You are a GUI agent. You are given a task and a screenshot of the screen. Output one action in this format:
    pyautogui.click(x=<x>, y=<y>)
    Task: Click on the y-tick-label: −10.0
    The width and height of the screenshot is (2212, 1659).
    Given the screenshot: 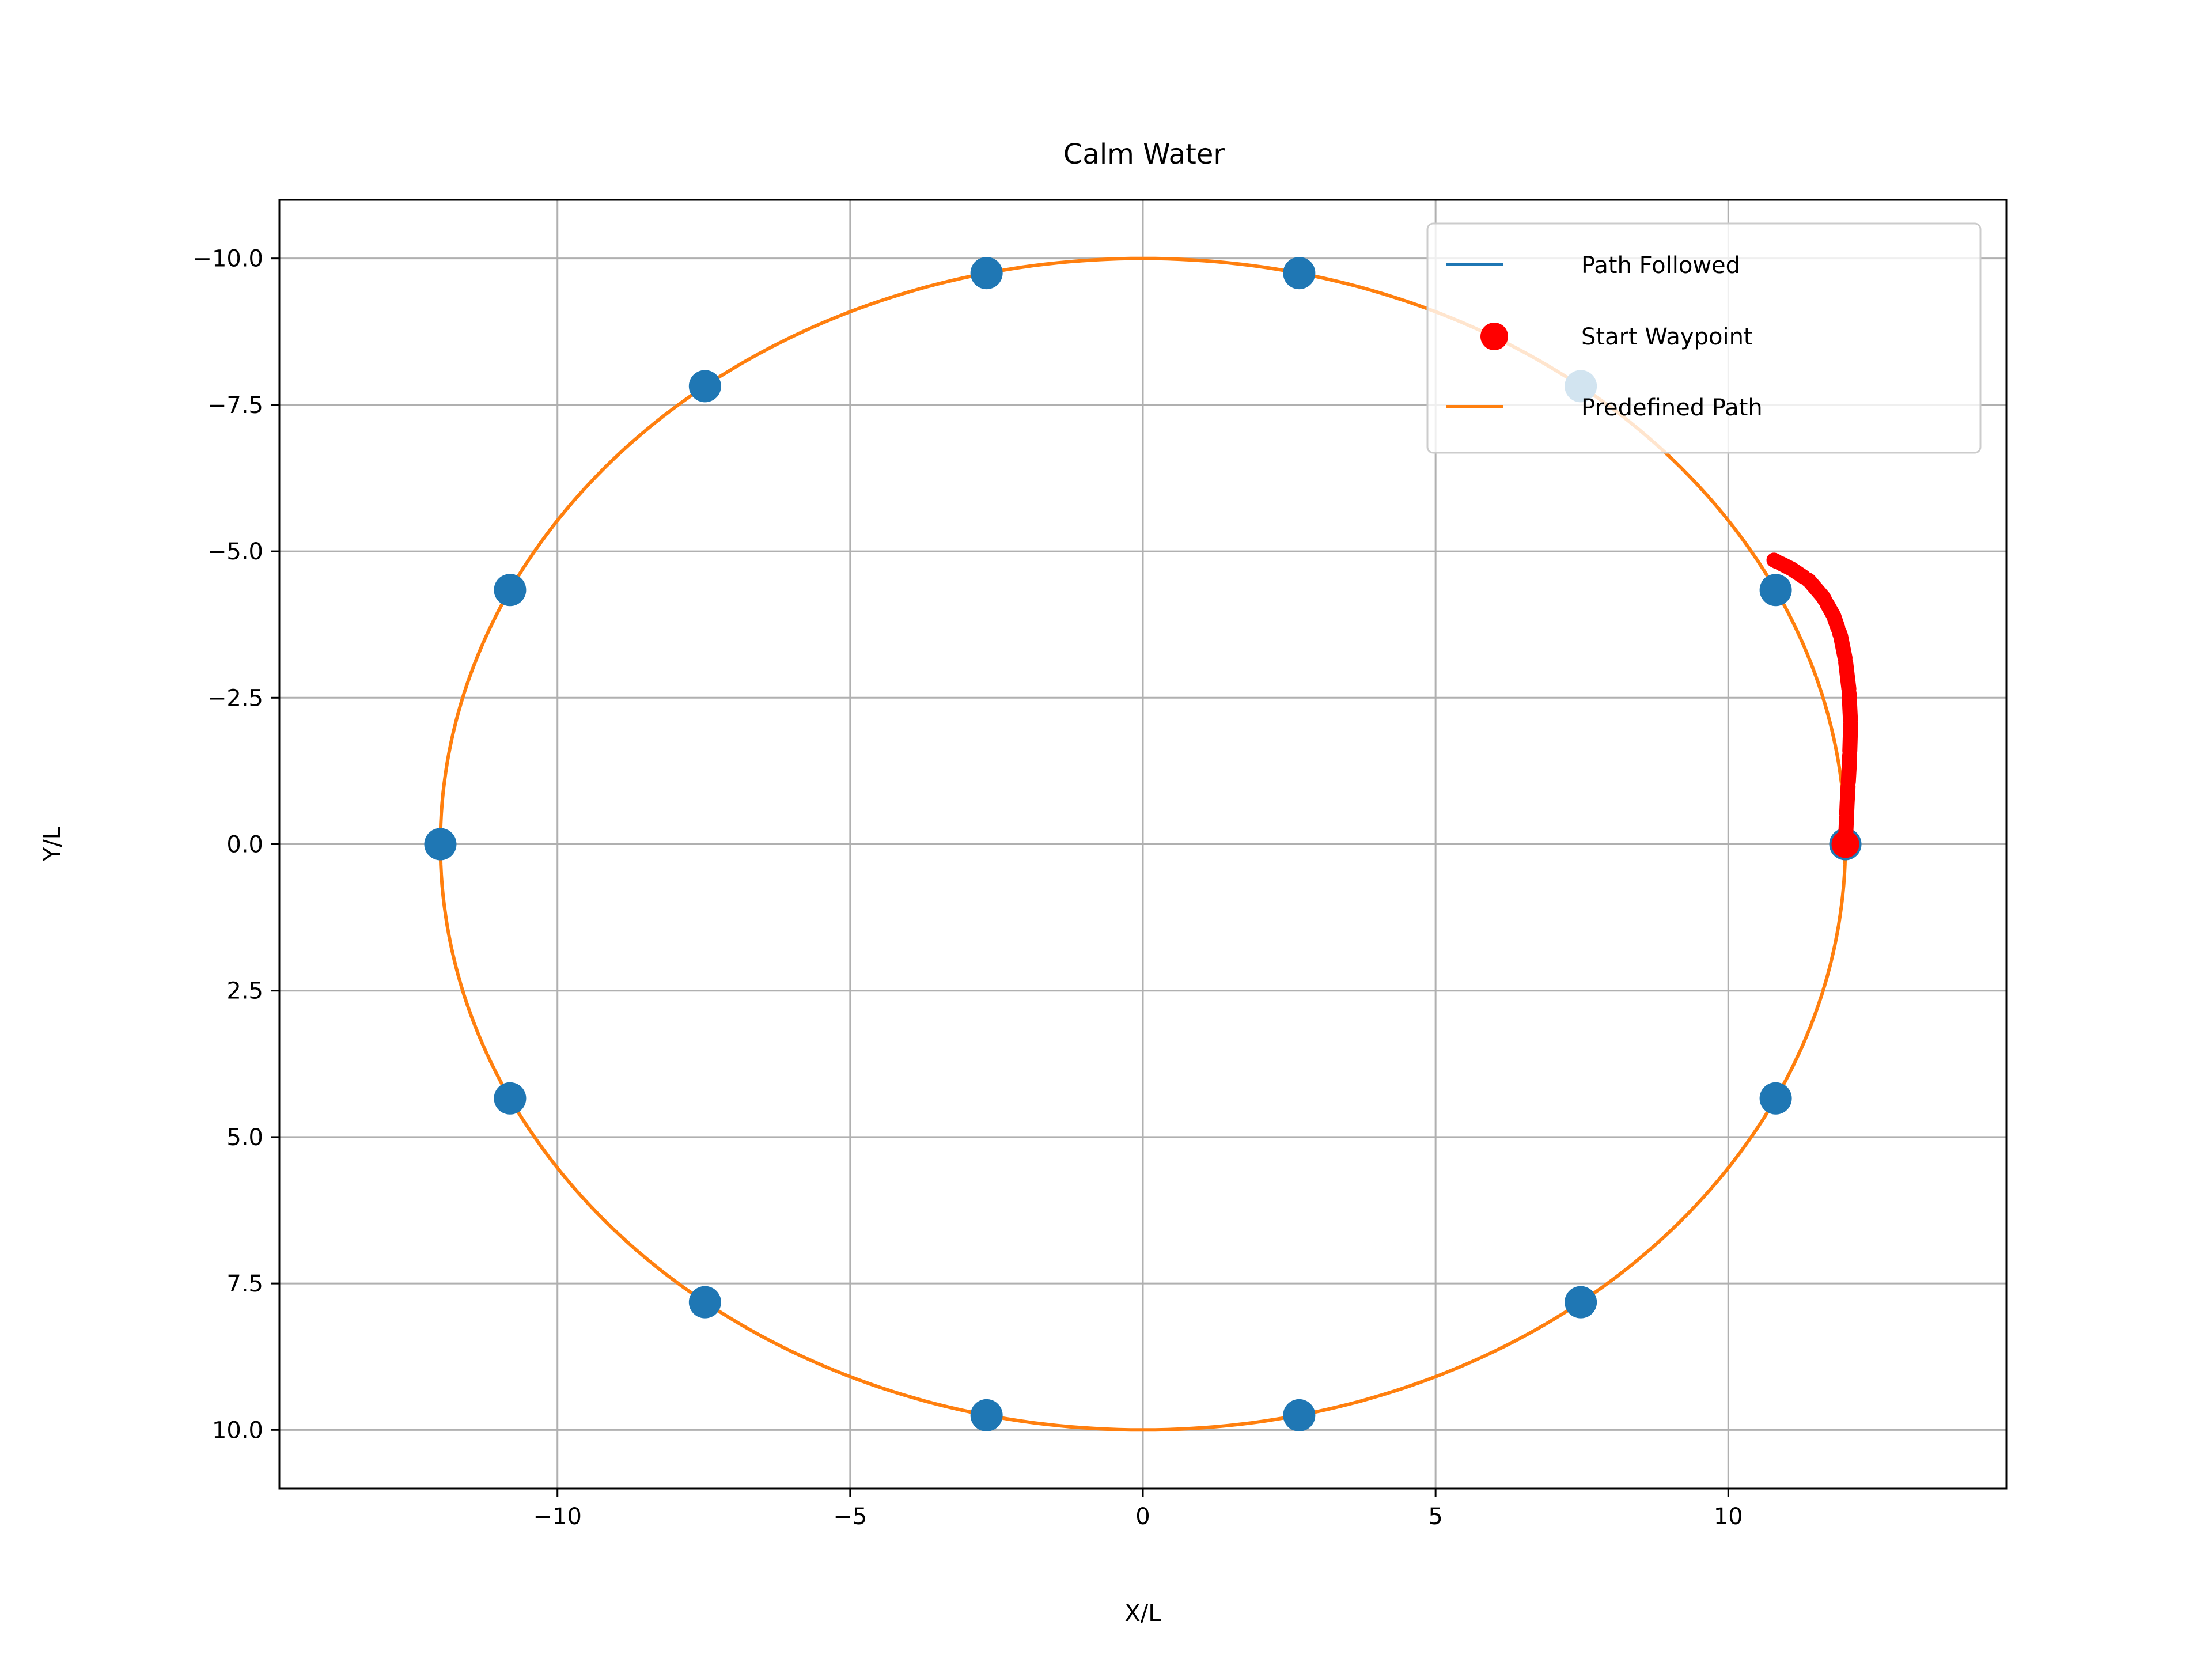 What is the action you would take?
    pyautogui.click(x=227, y=259)
    